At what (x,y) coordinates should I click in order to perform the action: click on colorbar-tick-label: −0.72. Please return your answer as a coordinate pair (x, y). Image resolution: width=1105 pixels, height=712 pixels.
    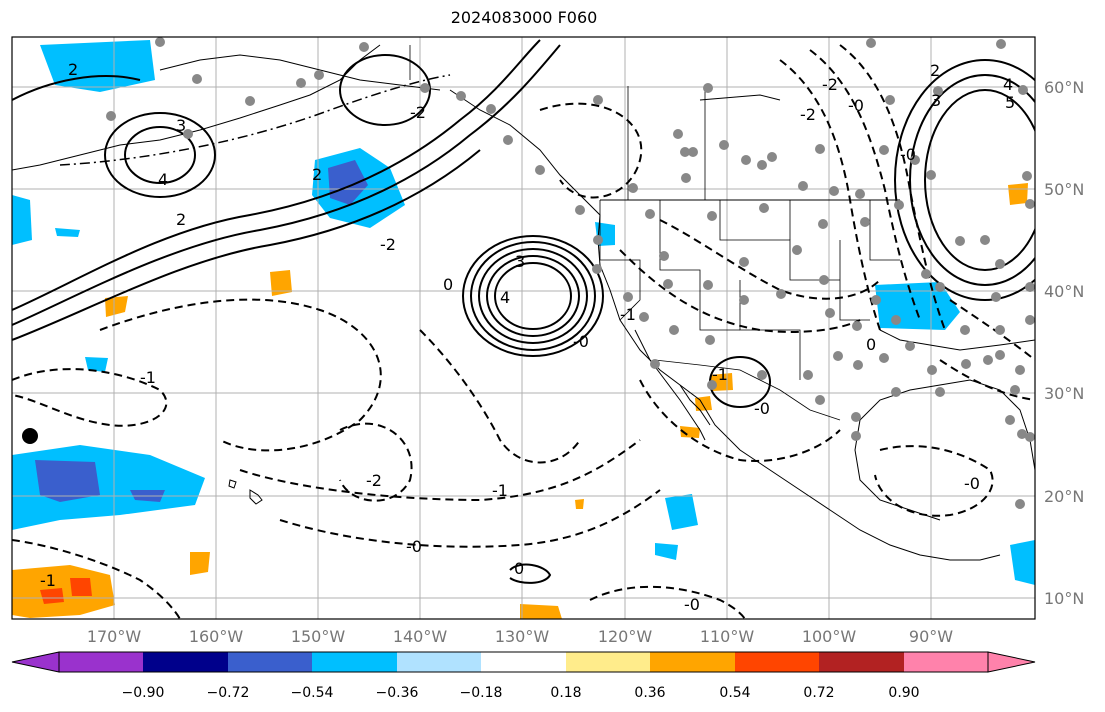
    Looking at the image, I should click on (228, 693).